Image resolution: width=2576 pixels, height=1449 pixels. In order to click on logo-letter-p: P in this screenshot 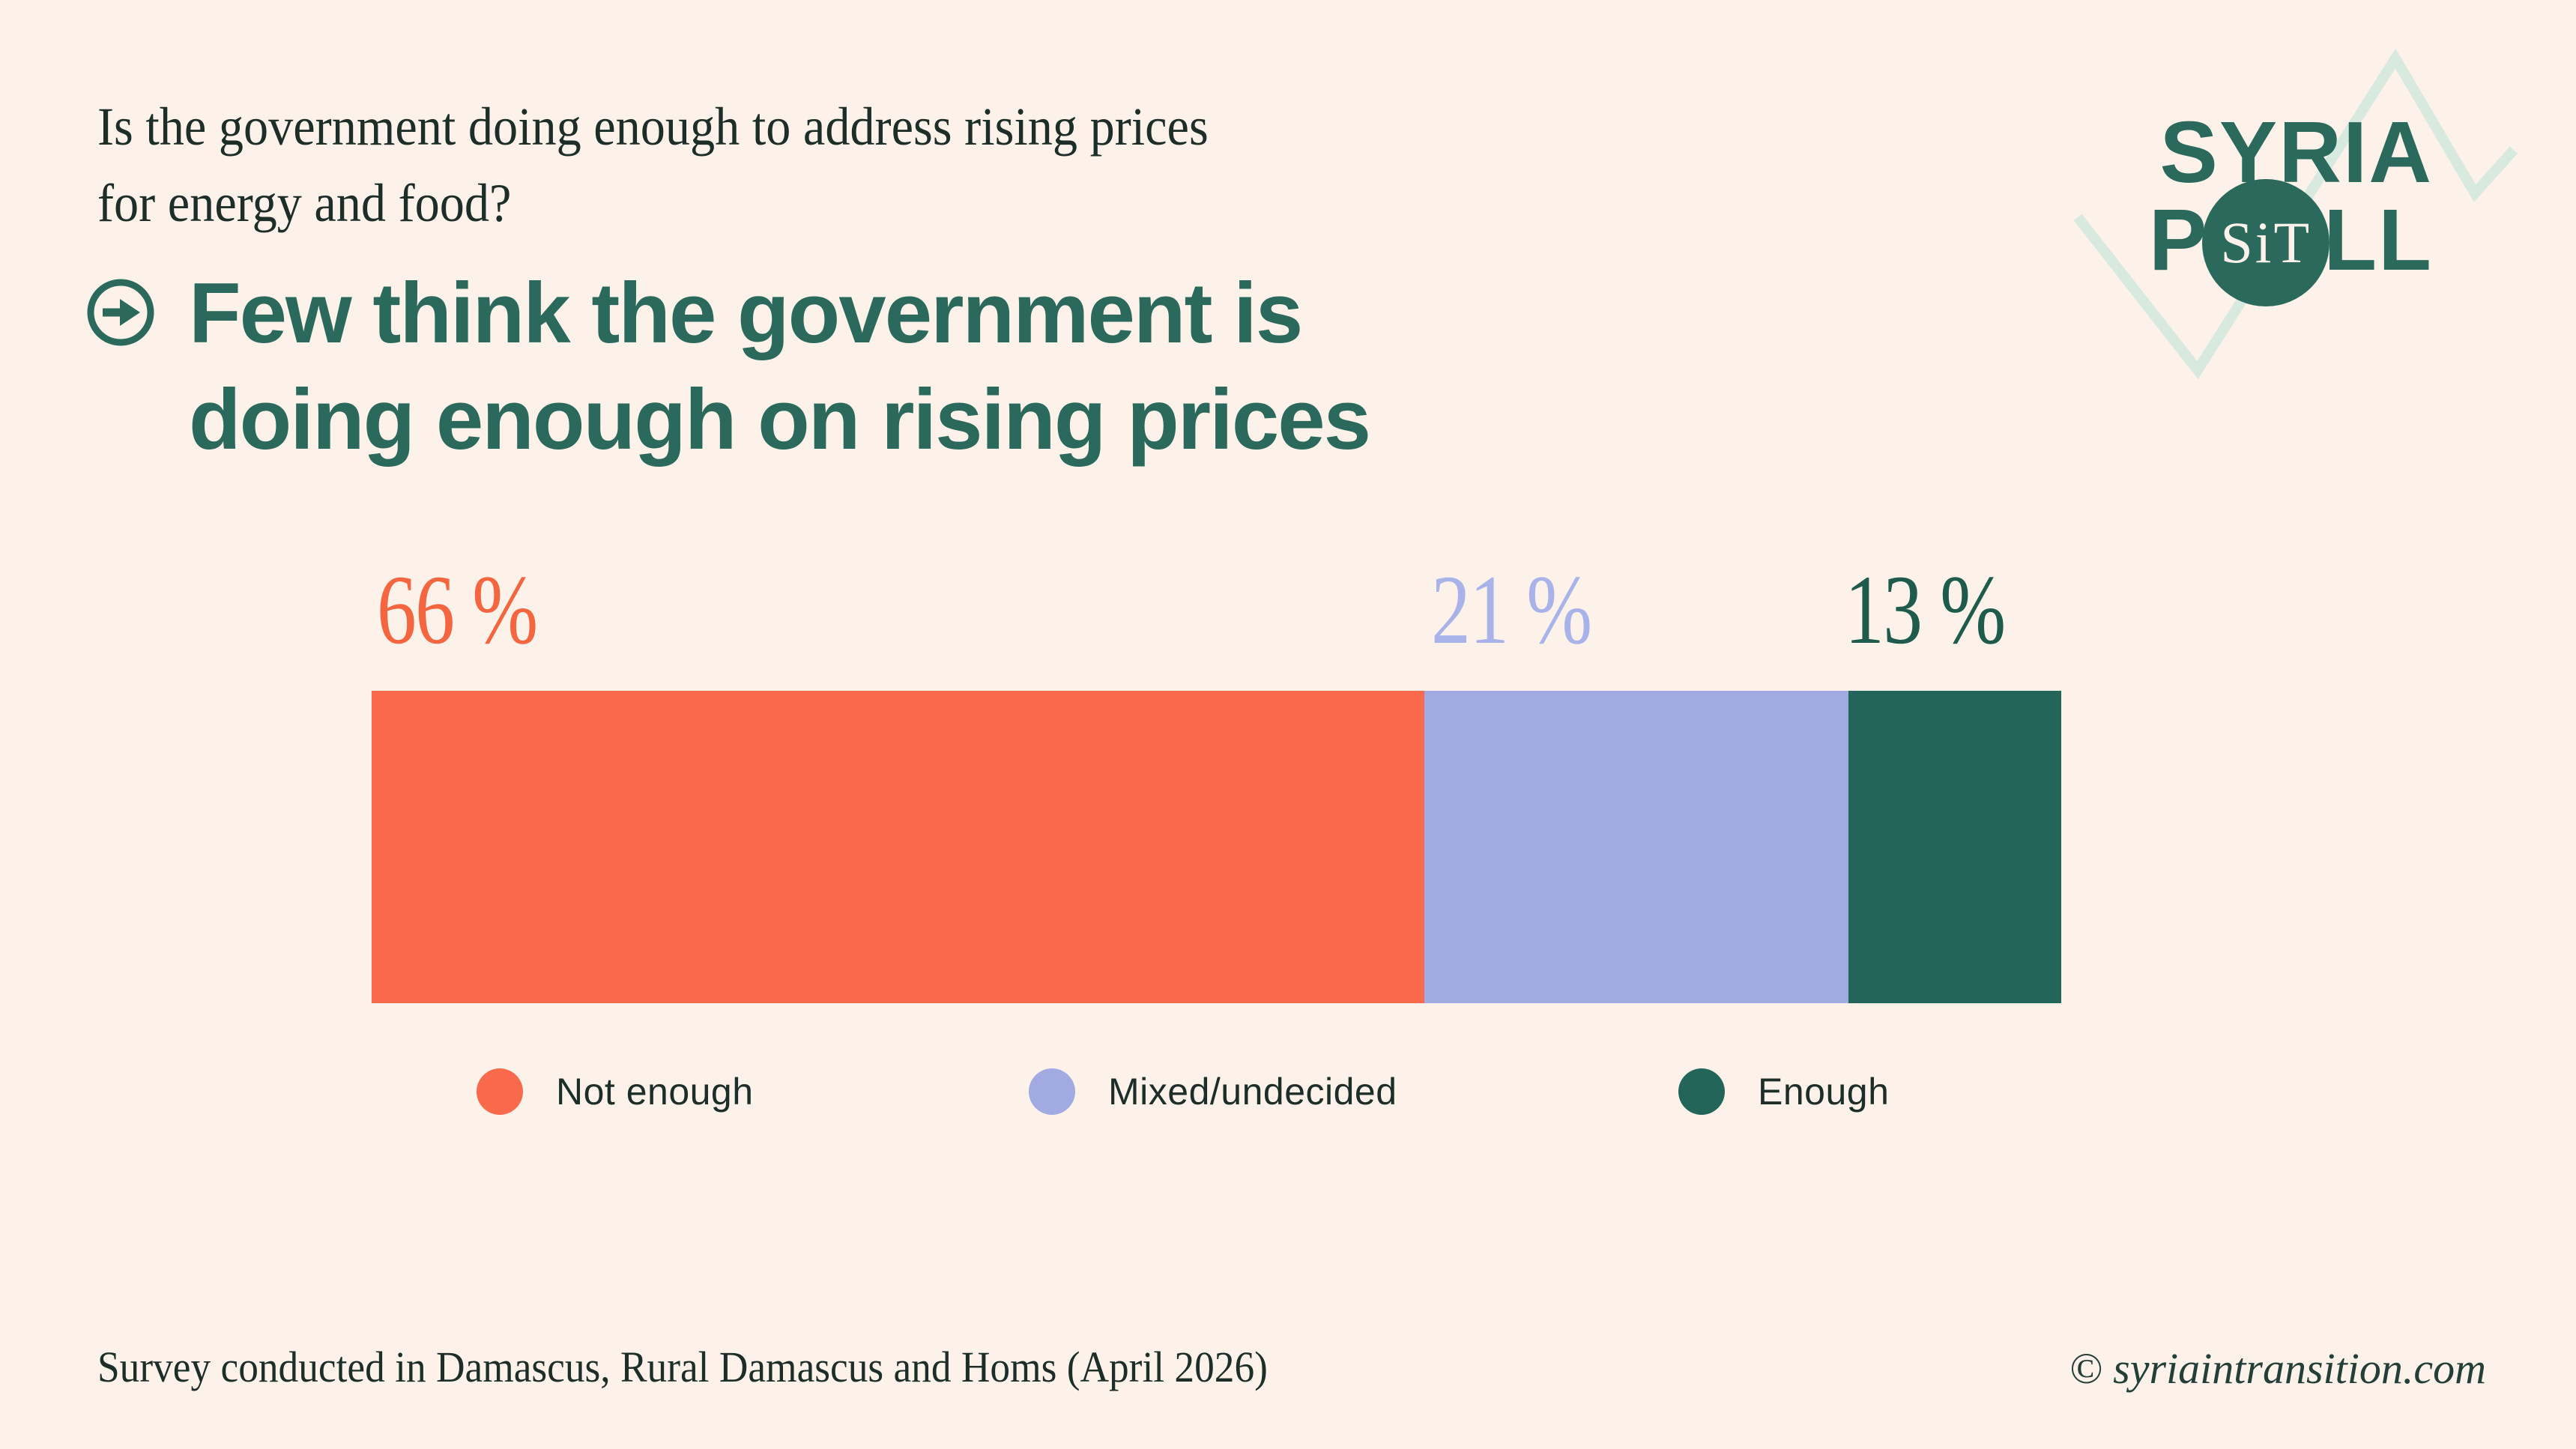, I will do `click(2178, 240)`.